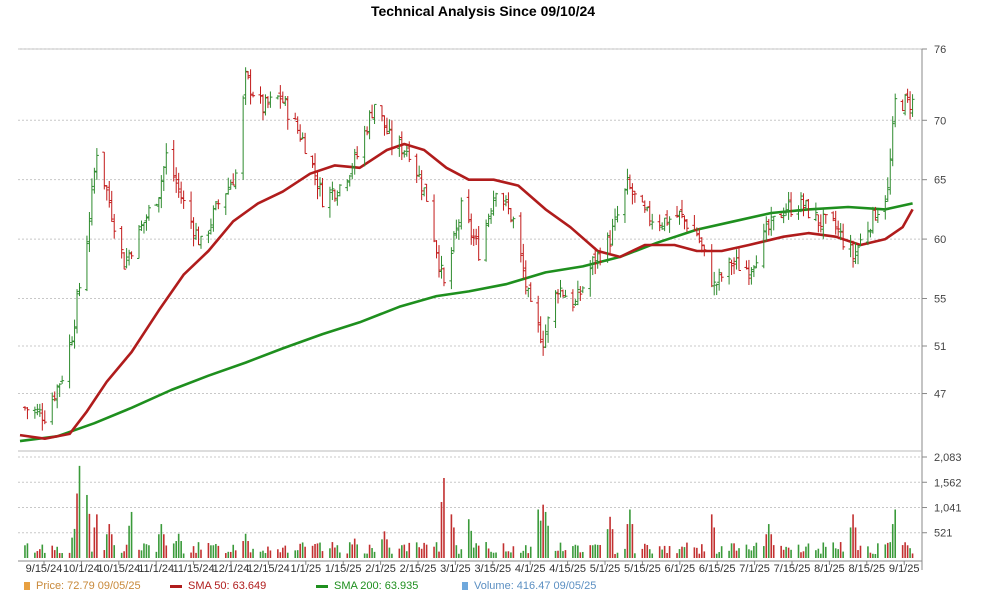  Describe the element at coordinates (82, 586) in the screenshot. I see `legend-price: Price: 72.79 09/05/25` at that location.